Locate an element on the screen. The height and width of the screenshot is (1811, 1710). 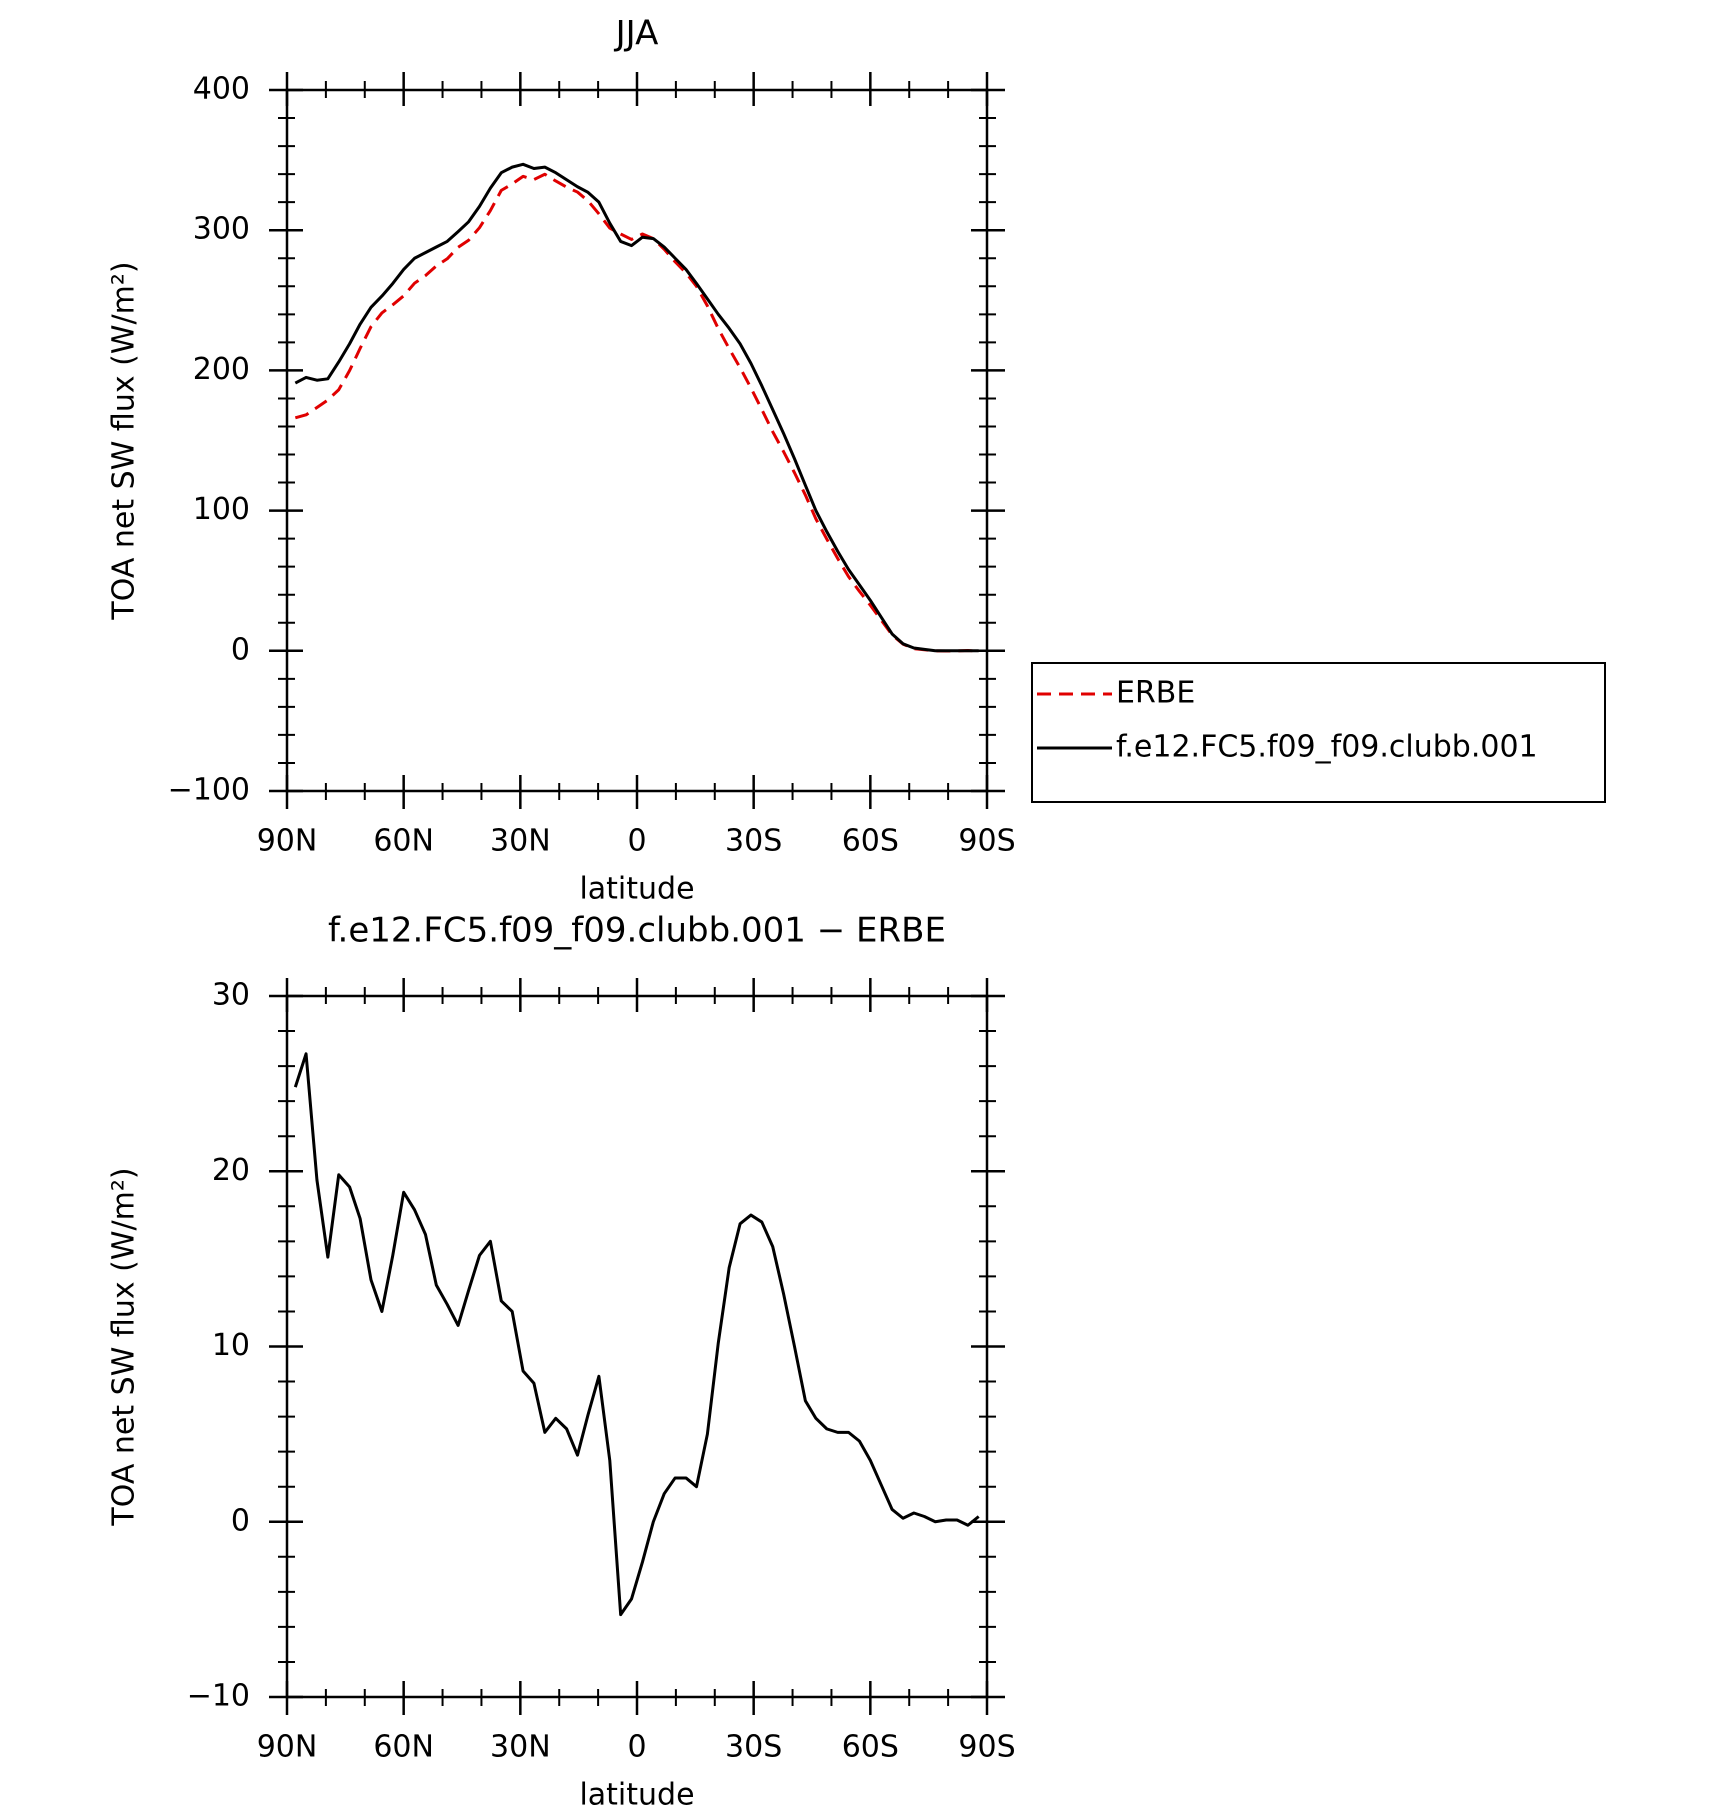
y-tick-label: 20 is located at coordinates (231, 1170).